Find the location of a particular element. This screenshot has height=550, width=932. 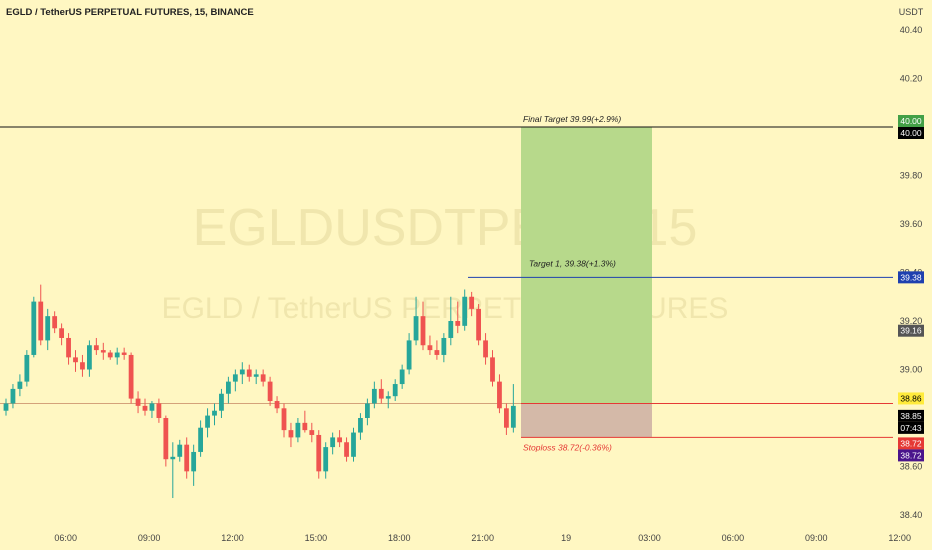

price-tag-text: 07:43 is located at coordinates (911, 428).